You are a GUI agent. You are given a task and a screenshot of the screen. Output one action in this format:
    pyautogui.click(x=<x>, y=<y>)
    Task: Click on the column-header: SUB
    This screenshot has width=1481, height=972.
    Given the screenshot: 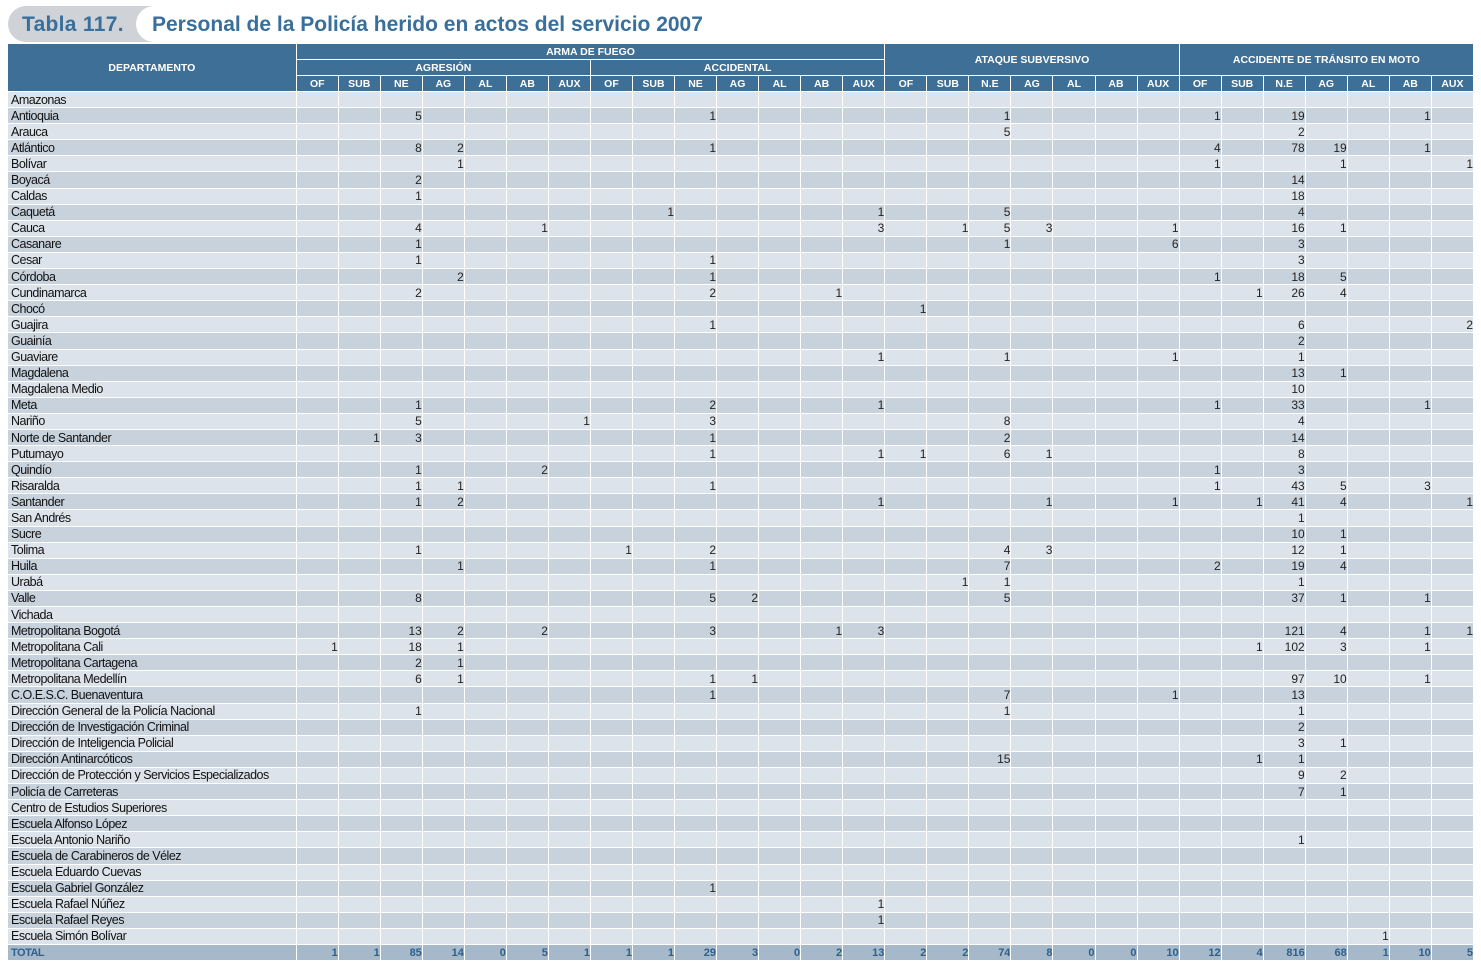 What is the action you would take?
    pyautogui.click(x=359, y=83)
    